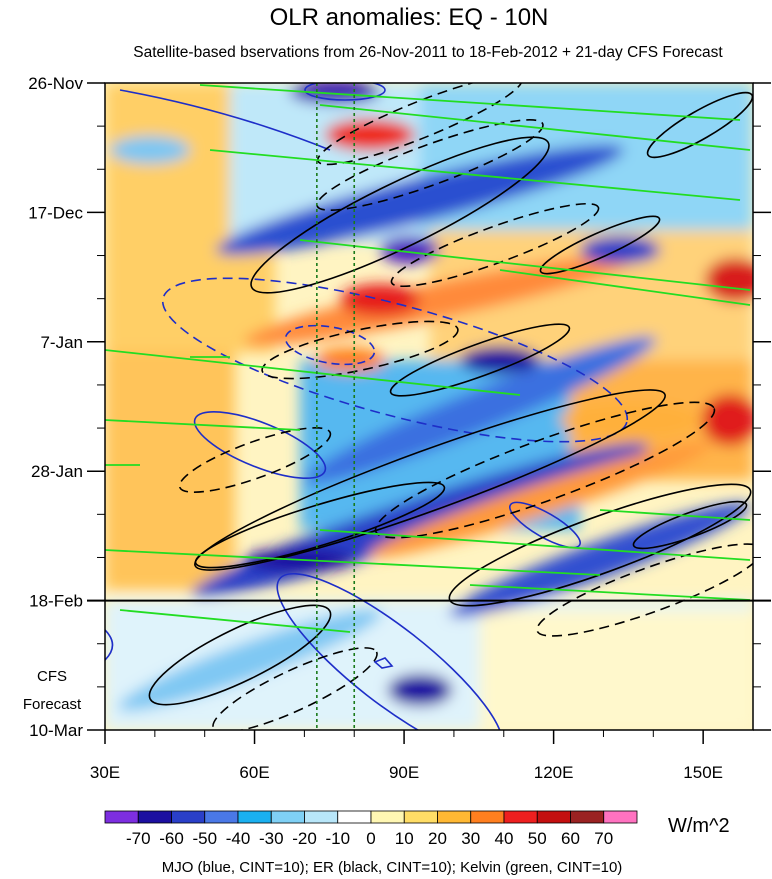  Describe the element at coordinates (238, 838) in the screenshot. I see `colorbar-label: -40` at that location.